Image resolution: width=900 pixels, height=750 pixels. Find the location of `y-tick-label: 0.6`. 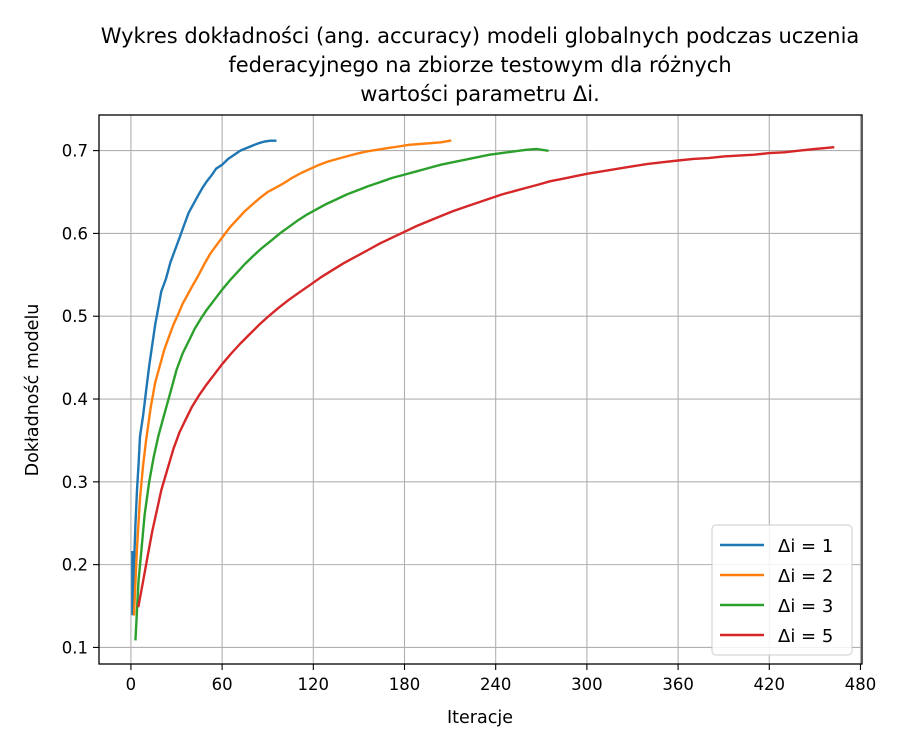

y-tick-label: 0.6 is located at coordinates (75, 233).